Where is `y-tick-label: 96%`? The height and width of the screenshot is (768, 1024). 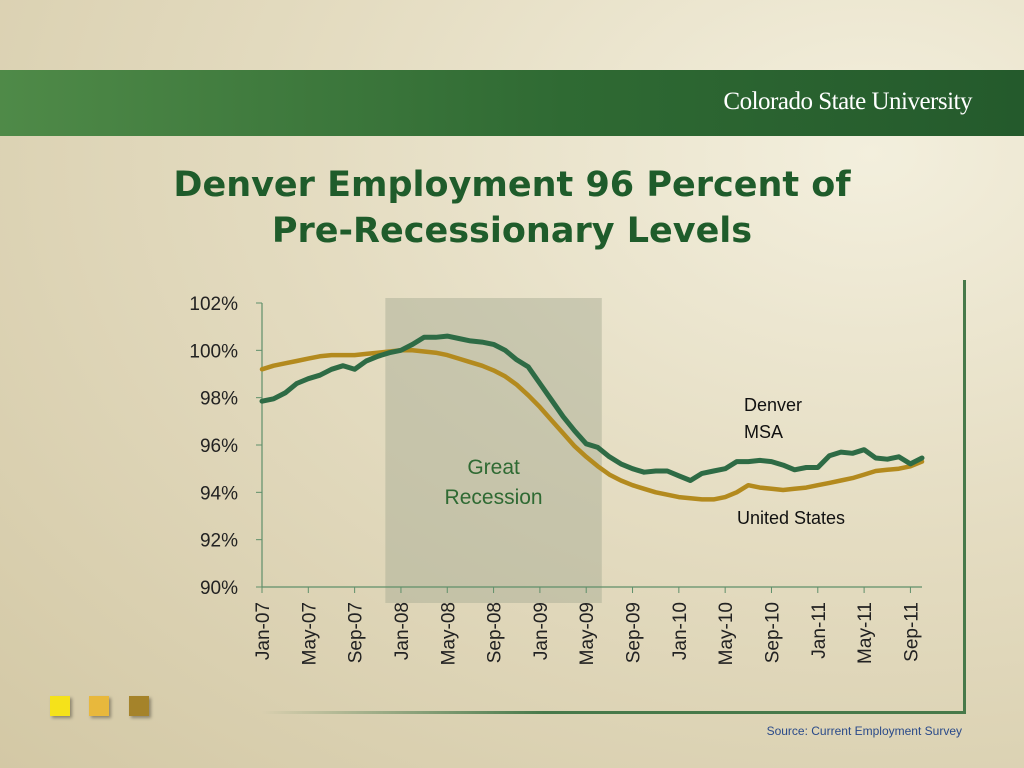
y-tick-label: 96% is located at coordinates (219, 446).